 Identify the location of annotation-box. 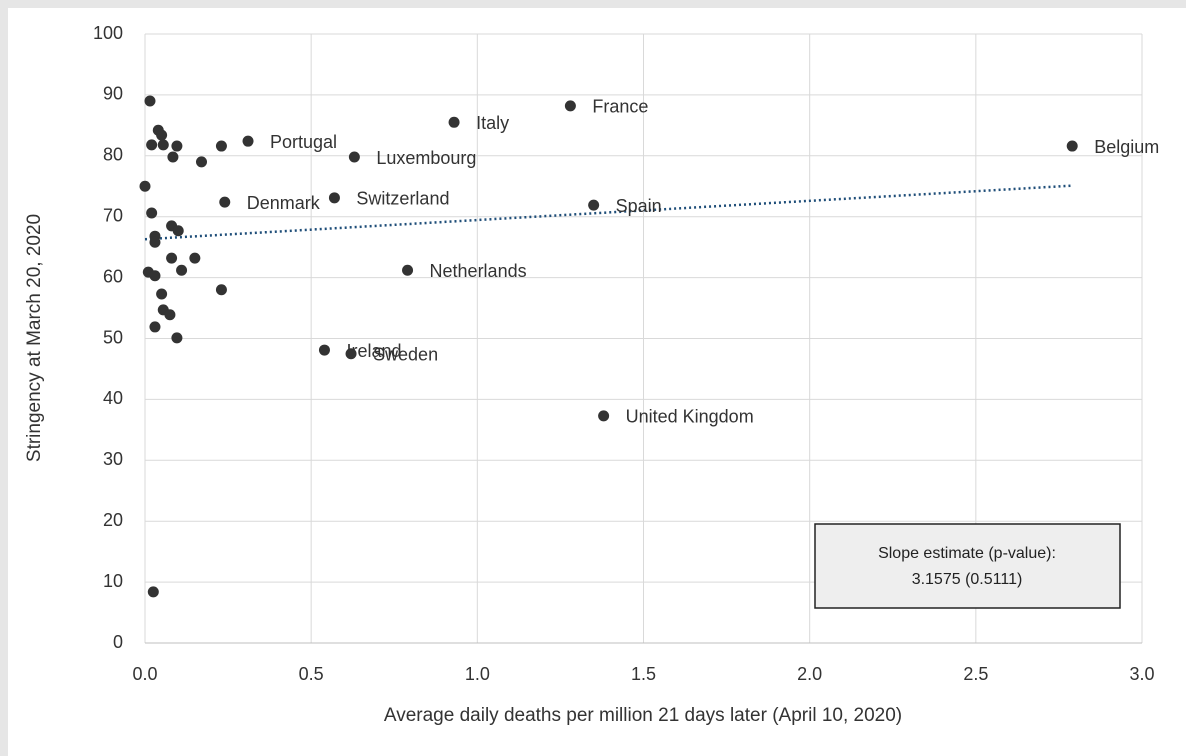
(967, 566).